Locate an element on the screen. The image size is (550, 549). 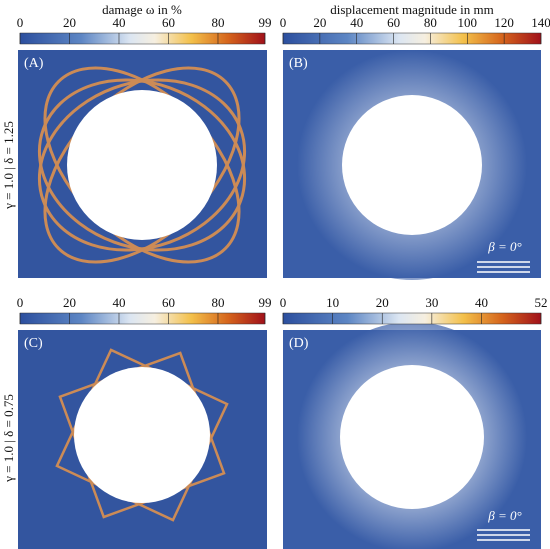
tick-label: 140 is located at coordinates (540, 22).